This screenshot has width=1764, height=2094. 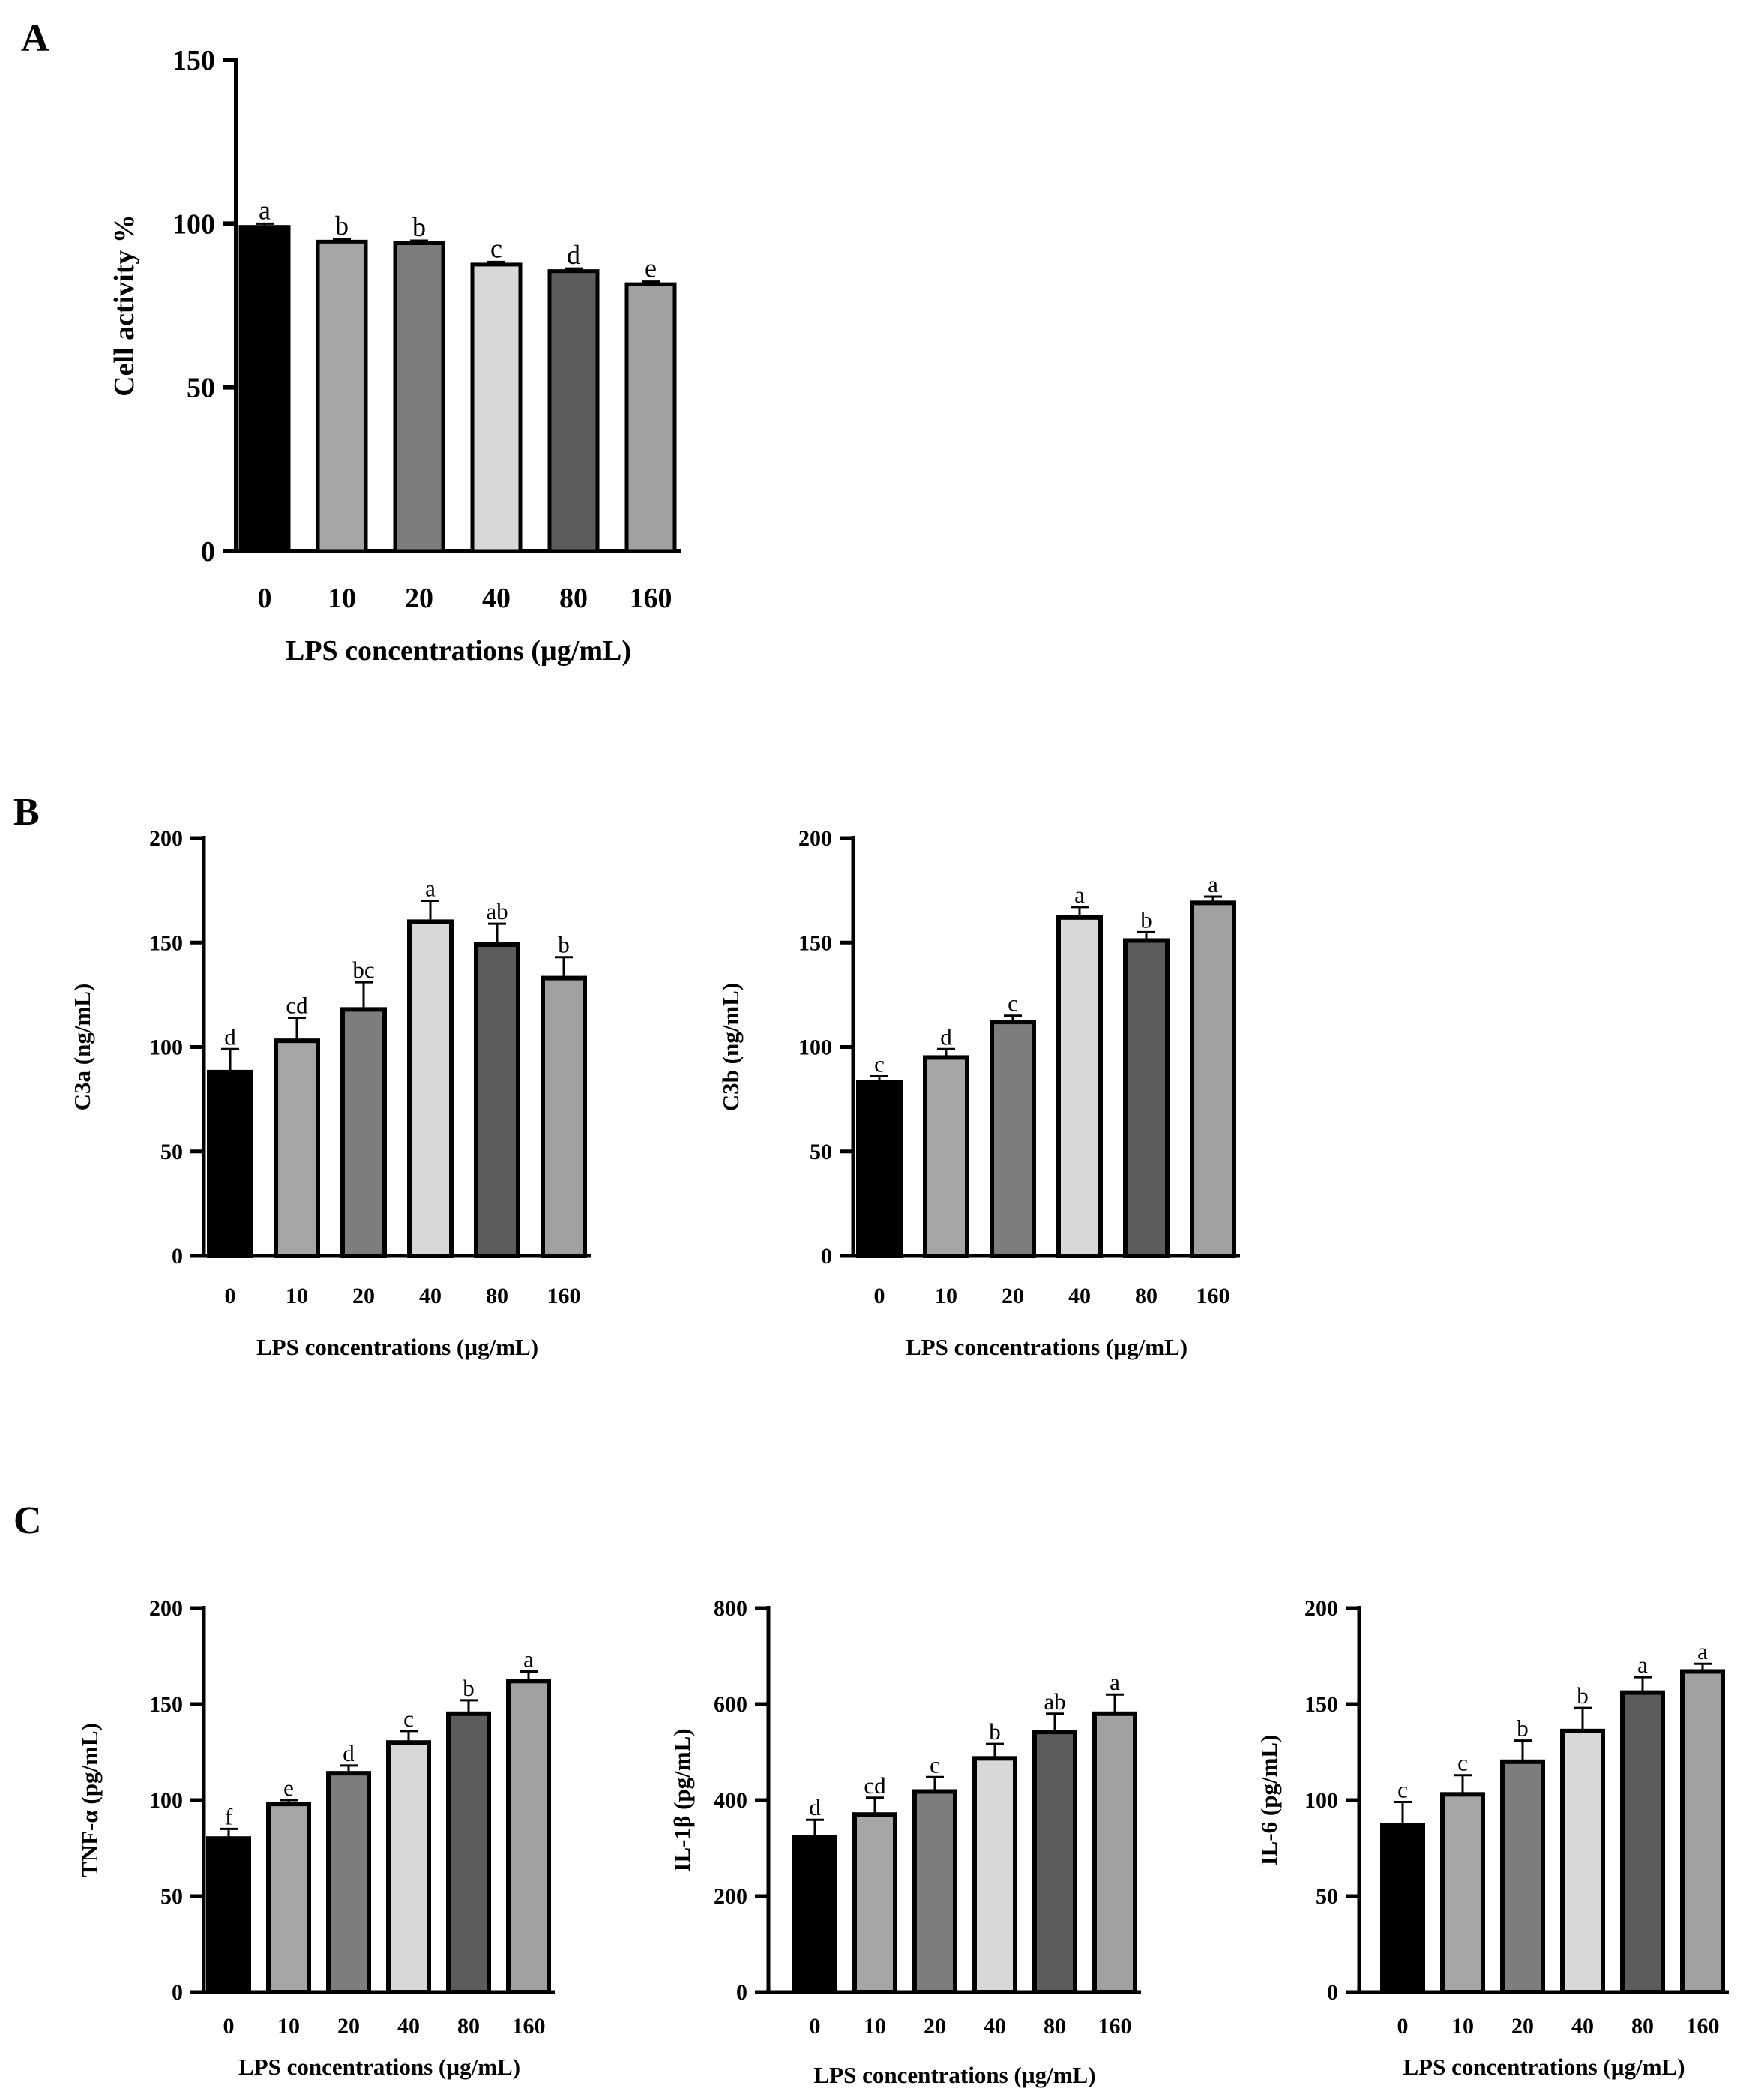 What do you see at coordinates (229, 1816) in the screenshot?
I see `significance-letter: f` at bounding box center [229, 1816].